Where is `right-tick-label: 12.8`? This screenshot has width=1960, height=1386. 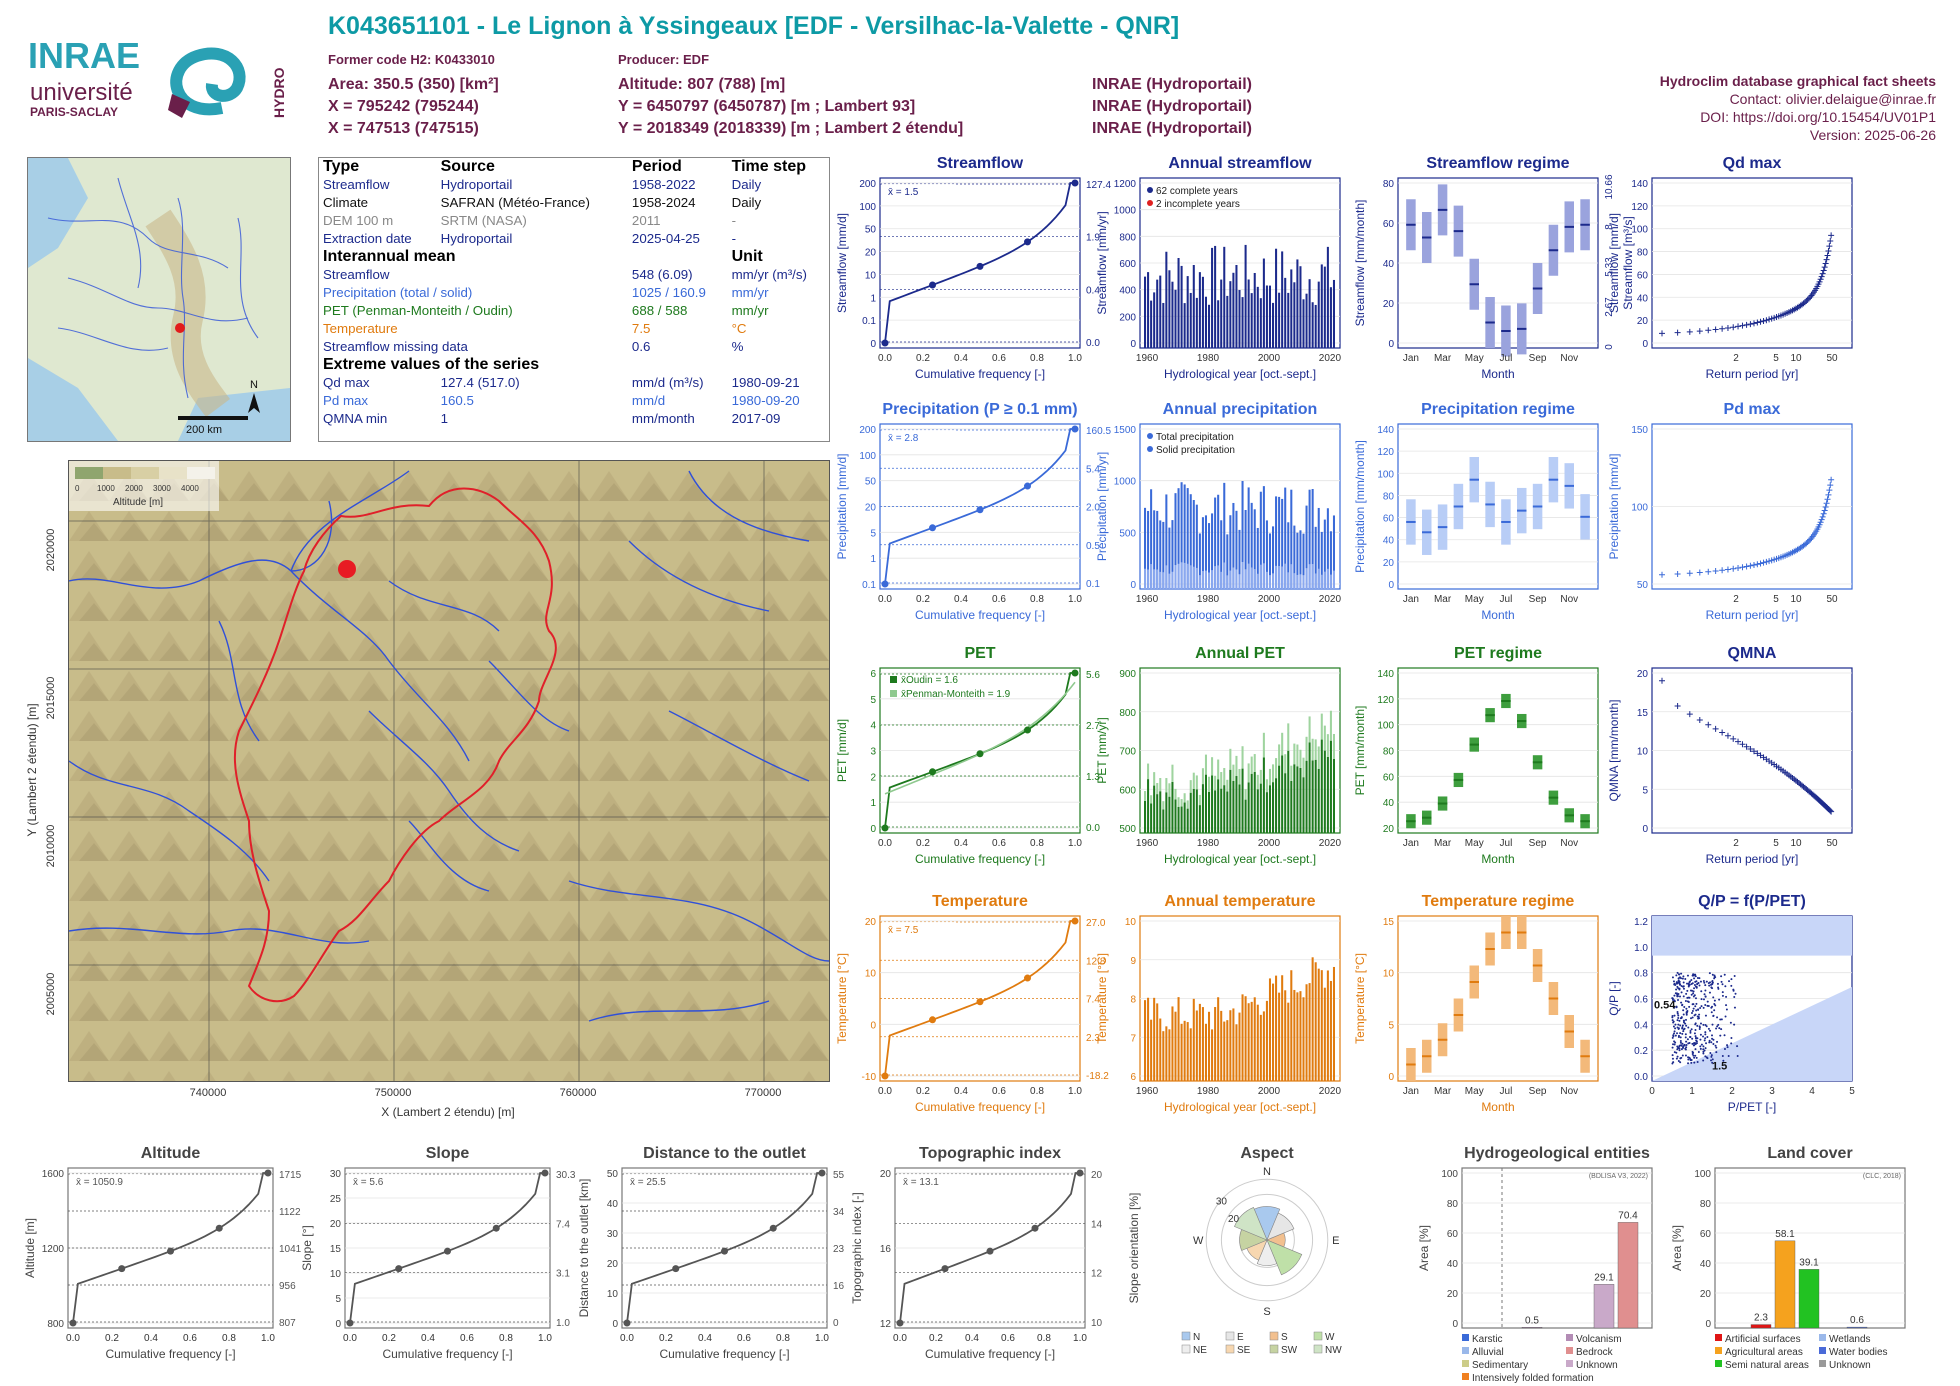
right-tick-label: 12.8 is located at coordinates (1096, 961).